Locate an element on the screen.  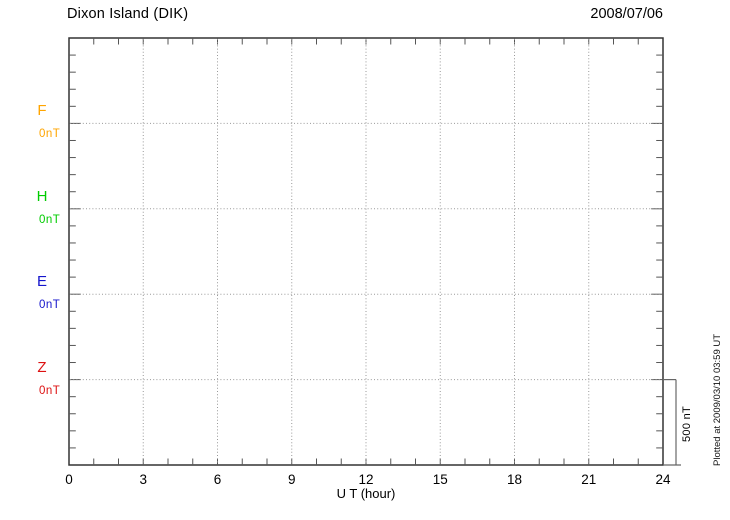
page-title: Dixon Island (DIK) is located at coordinates (128, 14).